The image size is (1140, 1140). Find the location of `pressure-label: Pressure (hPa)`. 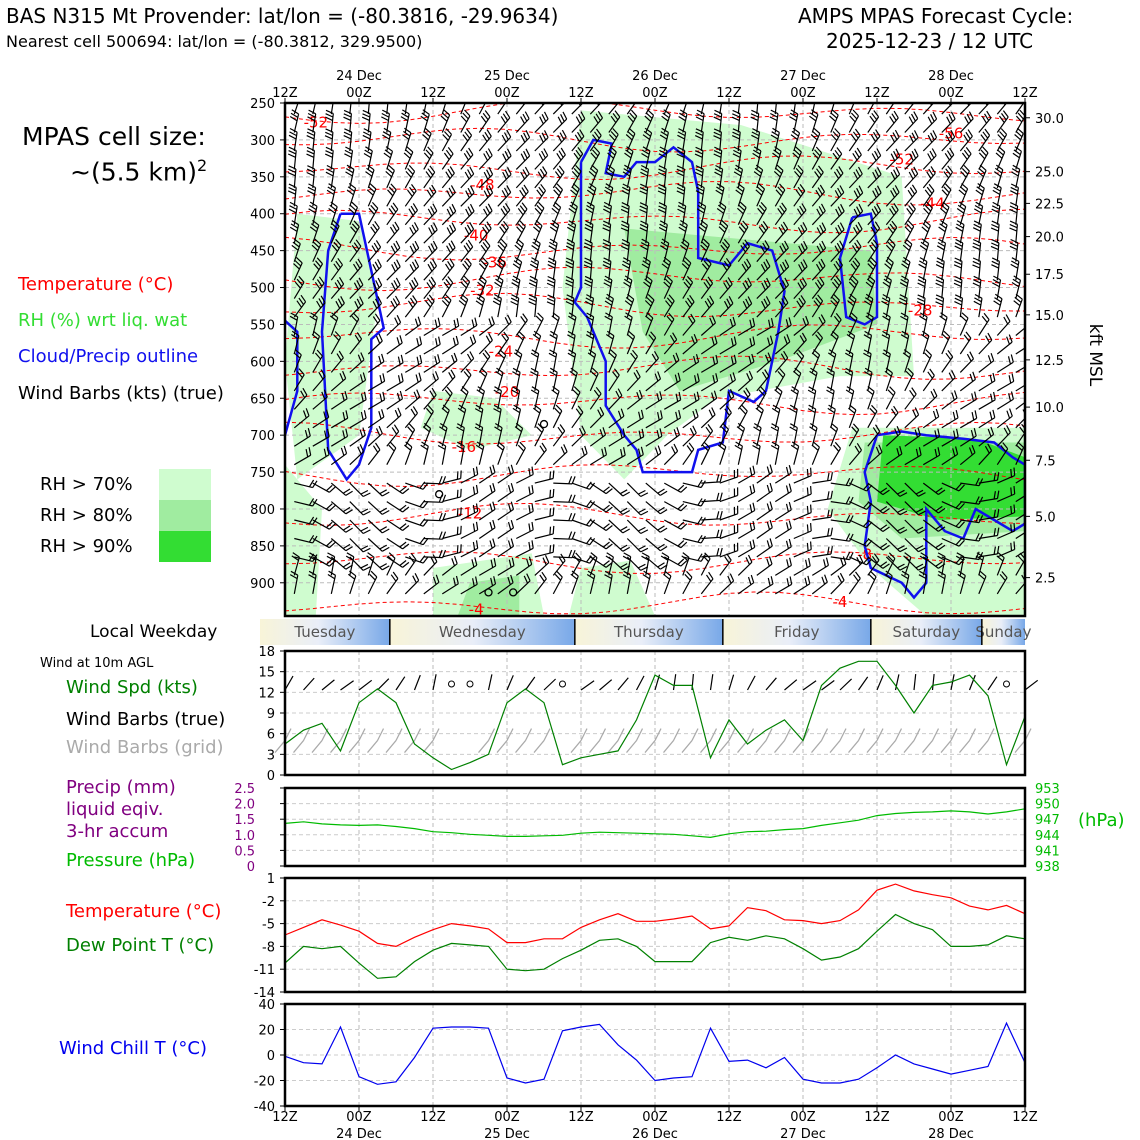

pressure-label: Pressure (hPa) is located at coordinates (131, 860).